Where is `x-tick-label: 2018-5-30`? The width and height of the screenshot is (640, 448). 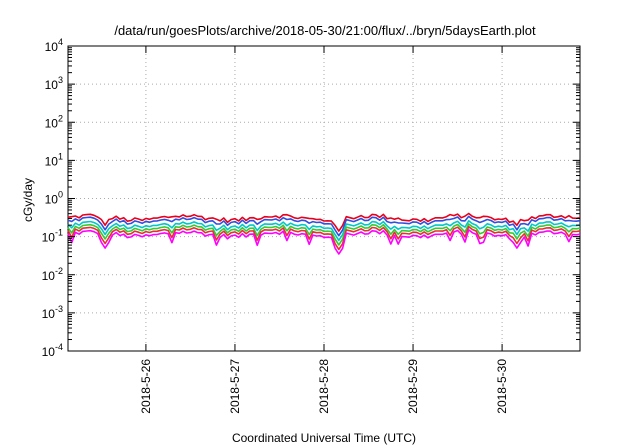 x-tick-label: 2018-5-30 is located at coordinates (502, 386).